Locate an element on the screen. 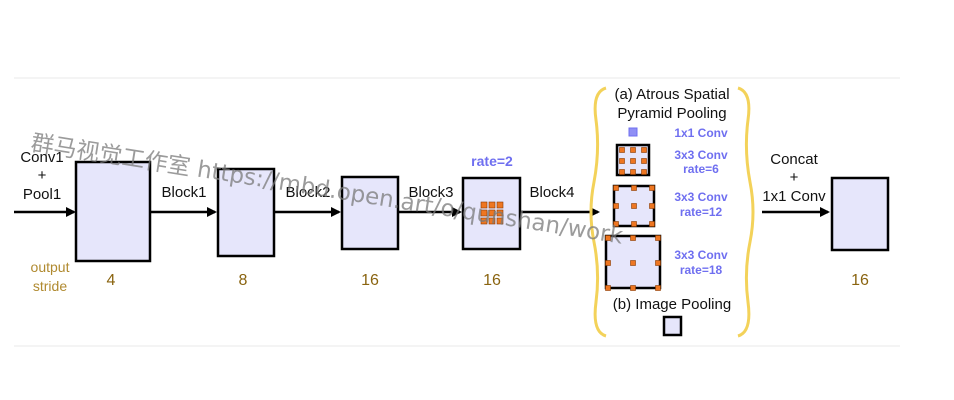 The image size is (954, 400). aspp-kernel-rate6 is located at coordinates (633, 161).